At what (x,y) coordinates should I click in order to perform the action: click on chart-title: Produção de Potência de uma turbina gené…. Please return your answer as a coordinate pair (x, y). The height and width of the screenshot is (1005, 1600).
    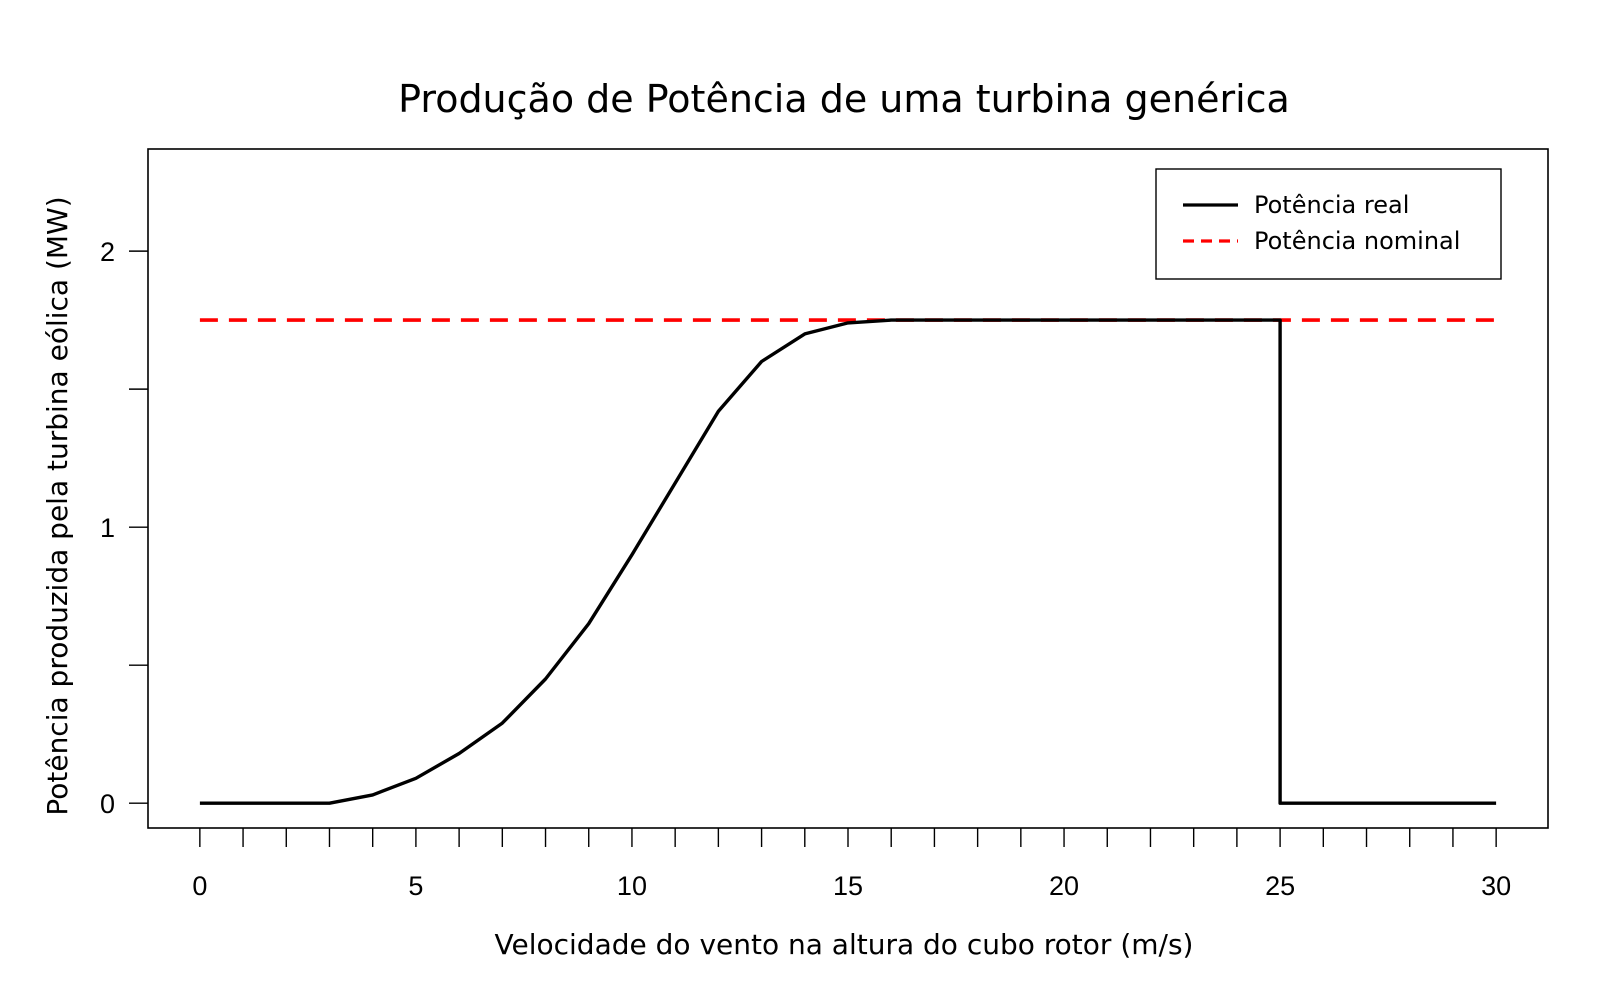
    Looking at the image, I should click on (844, 99).